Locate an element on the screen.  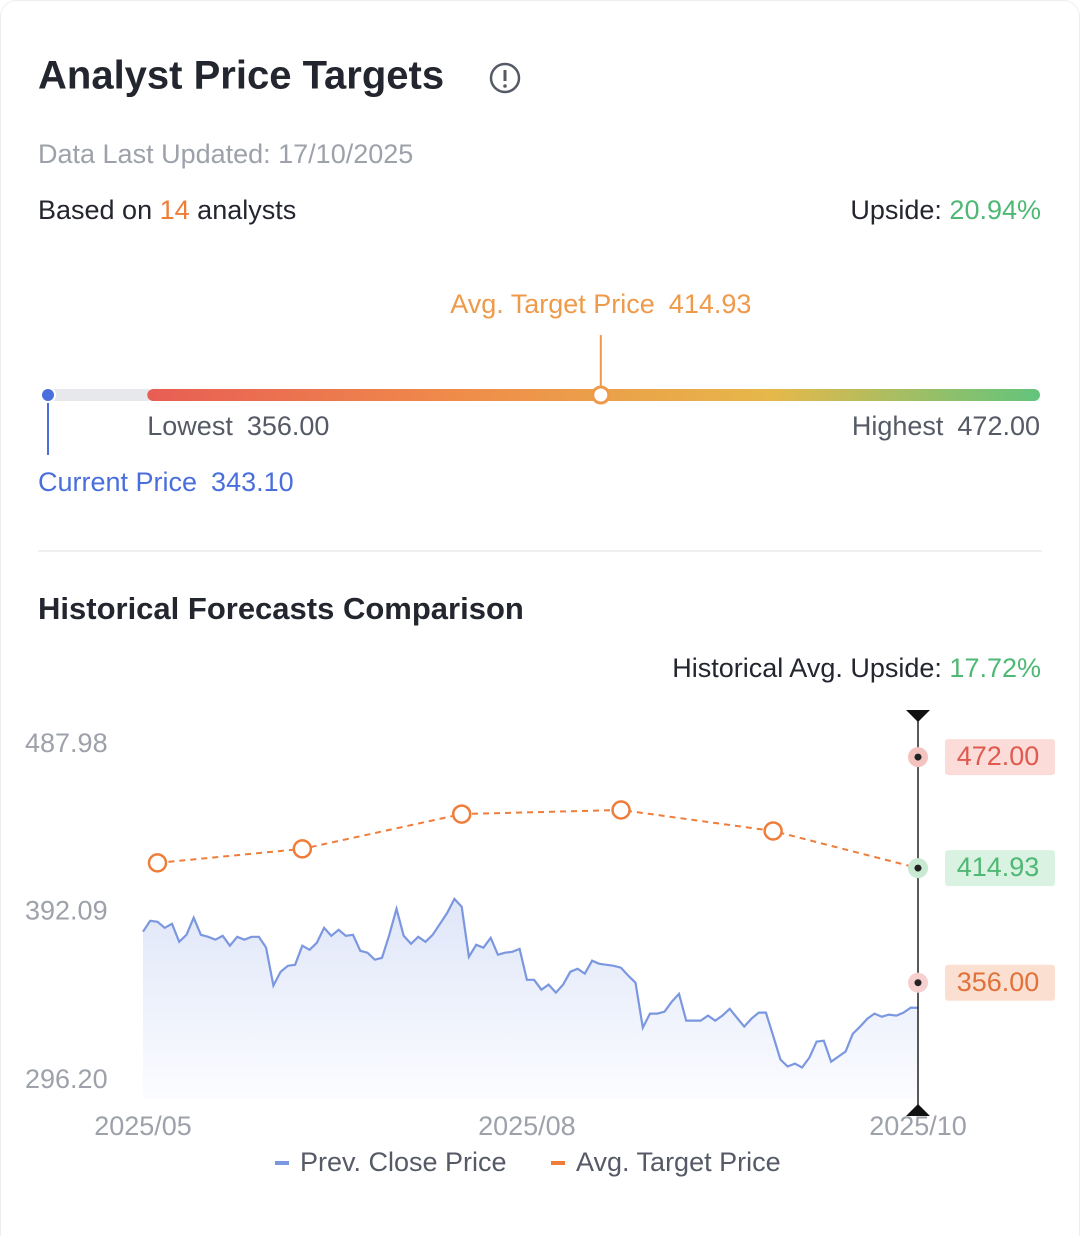
info-icon is located at coordinates (505, 78).